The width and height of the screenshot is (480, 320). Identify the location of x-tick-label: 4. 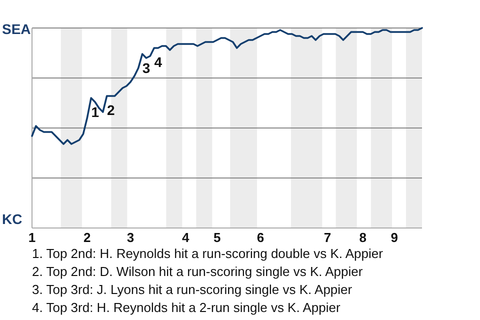
(186, 237).